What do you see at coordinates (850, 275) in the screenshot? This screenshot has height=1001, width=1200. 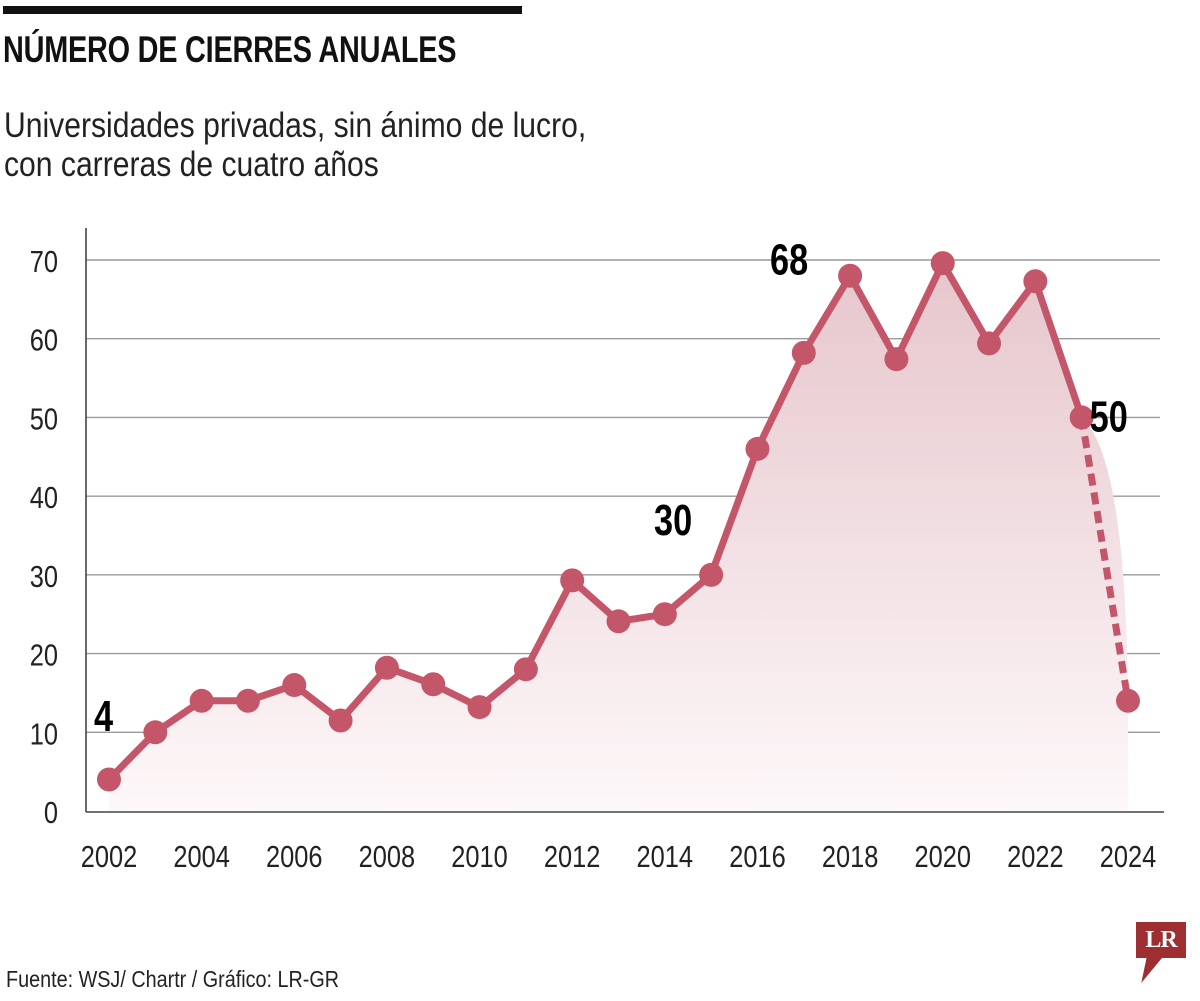 I see `data-point-2018` at bounding box center [850, 275].